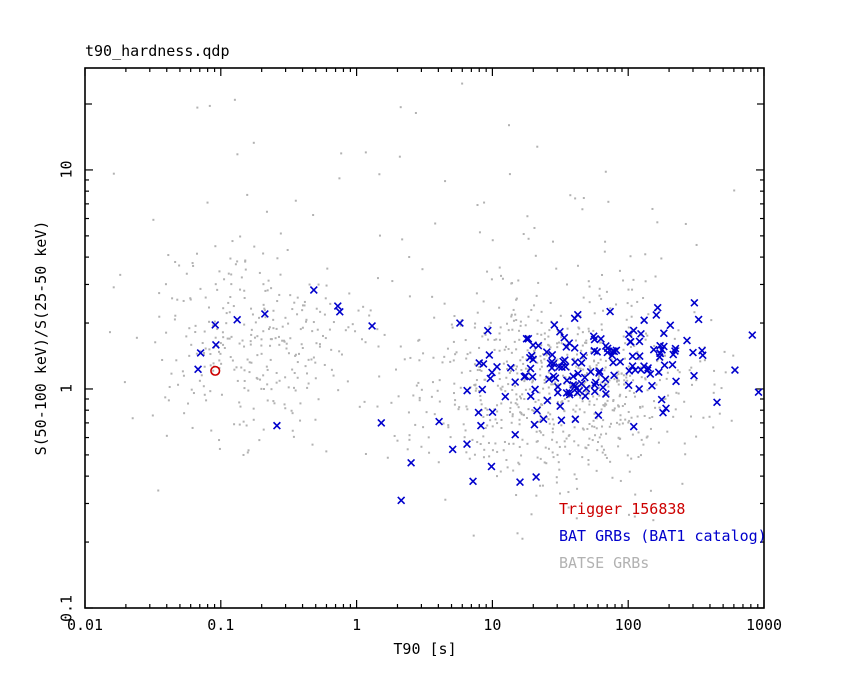  Describe the element at coordinates (604, 563) in the screenshot. I see `legend-item-batse: BATSE GRBs` at that location.